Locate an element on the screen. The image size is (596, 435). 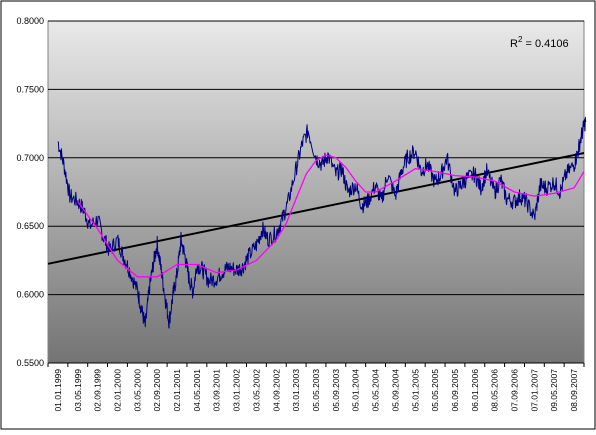
r-squared-label: R is located at coordinates (514, 44).